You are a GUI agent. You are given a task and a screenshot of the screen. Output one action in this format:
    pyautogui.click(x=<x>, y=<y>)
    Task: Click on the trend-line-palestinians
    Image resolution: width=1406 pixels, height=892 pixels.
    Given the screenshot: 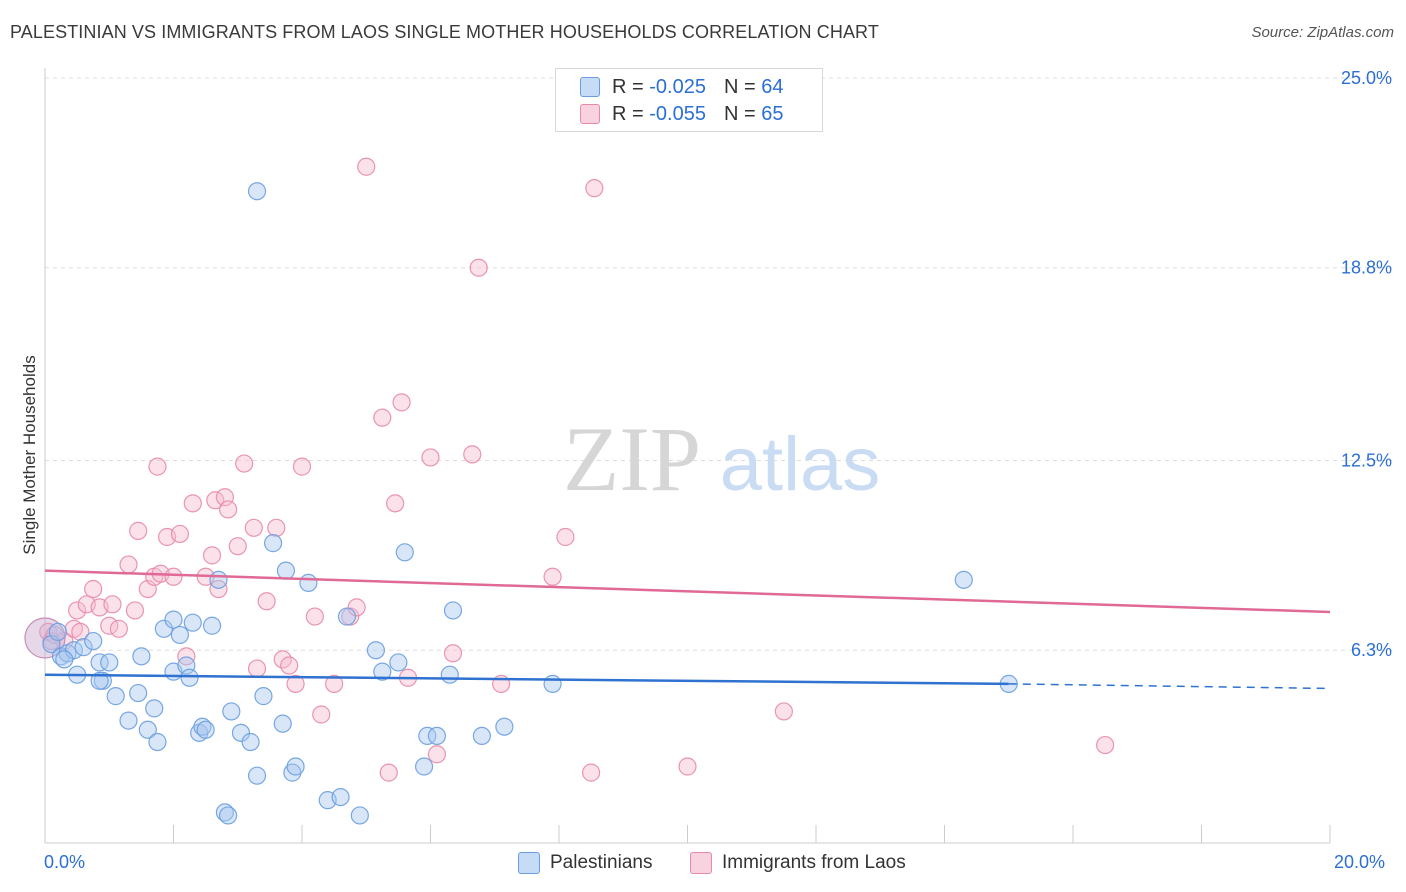 What is the action you would take?
    pyautogui.click(x=526, y=679)
    